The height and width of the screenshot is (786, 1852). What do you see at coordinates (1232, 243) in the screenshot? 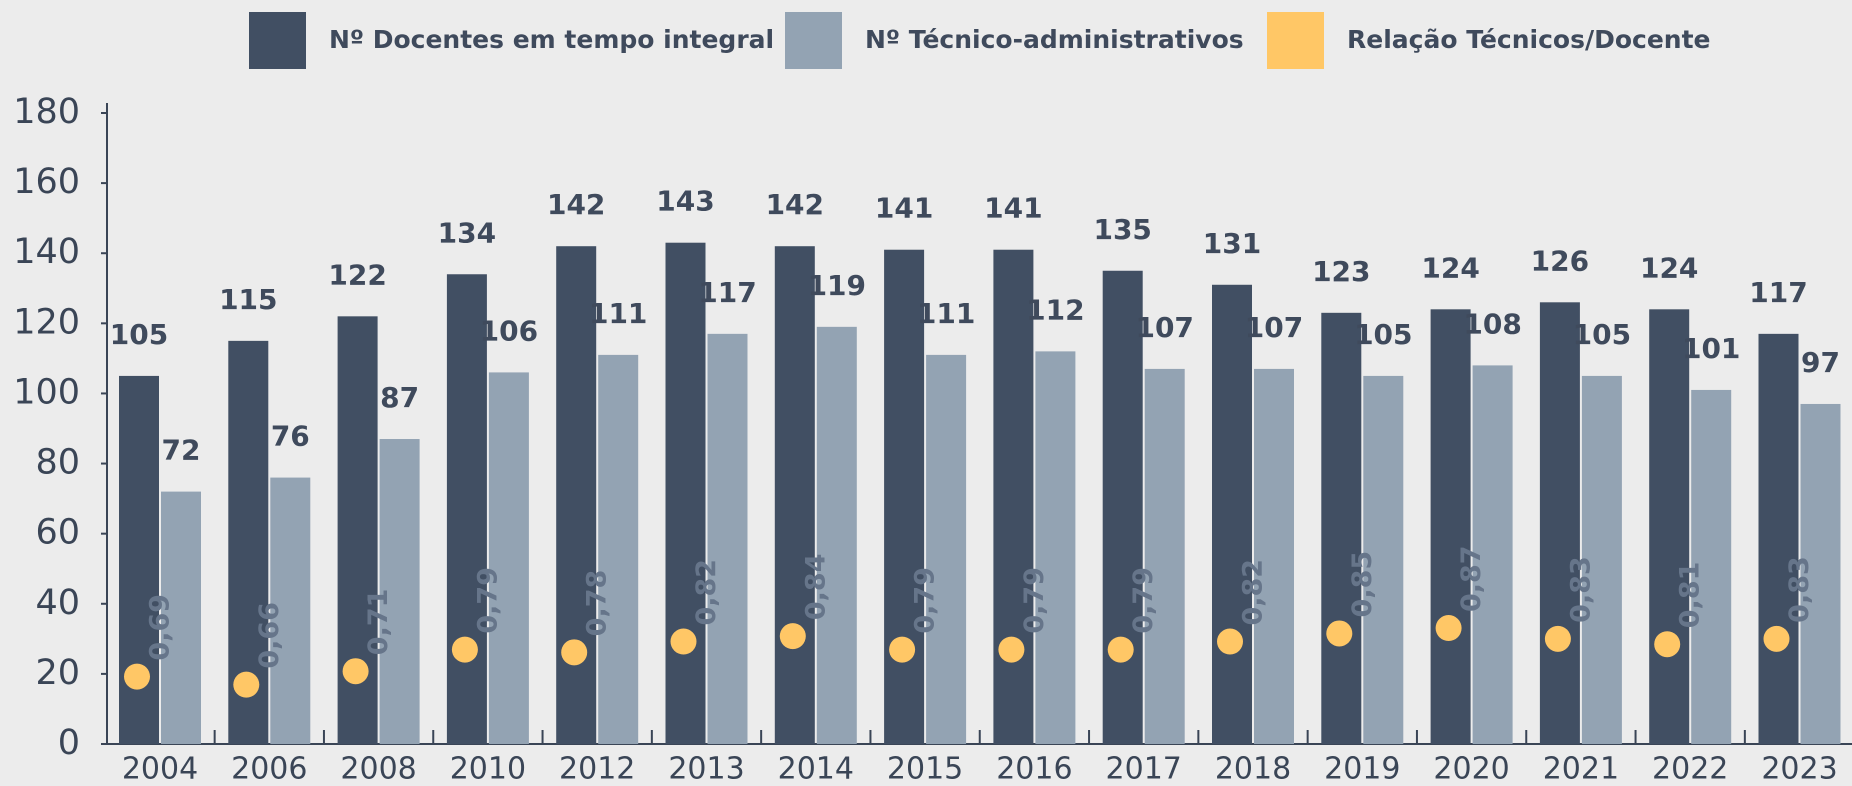
I see `bar-value-label: 131` at bounding box center [1232, 243].